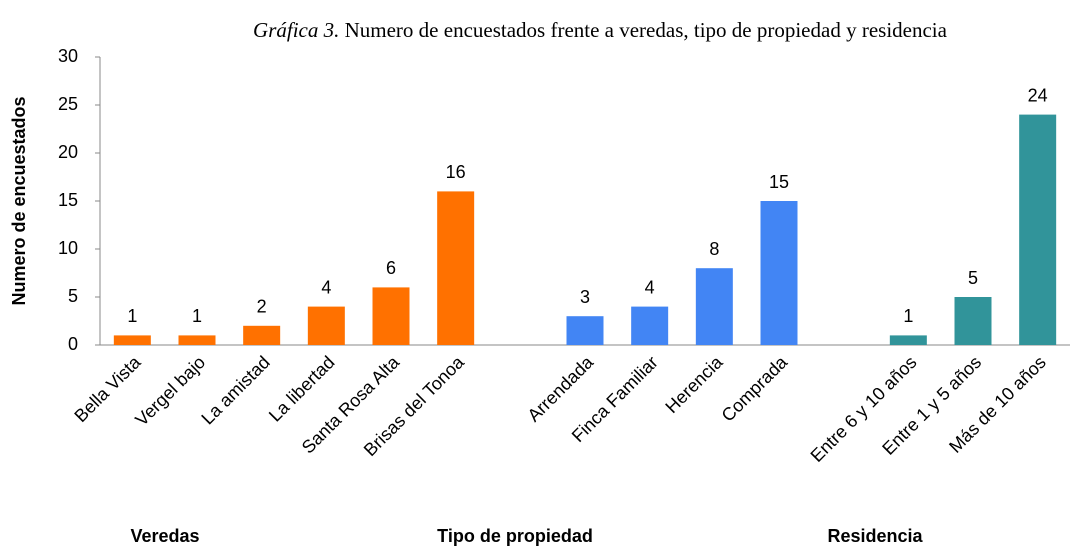 This screenshot has height=548, width=1070. What do you see at coordinates (68, 152) in the screenshot?
I see `y-tick-label: 20` at bounding box center [68, 152].